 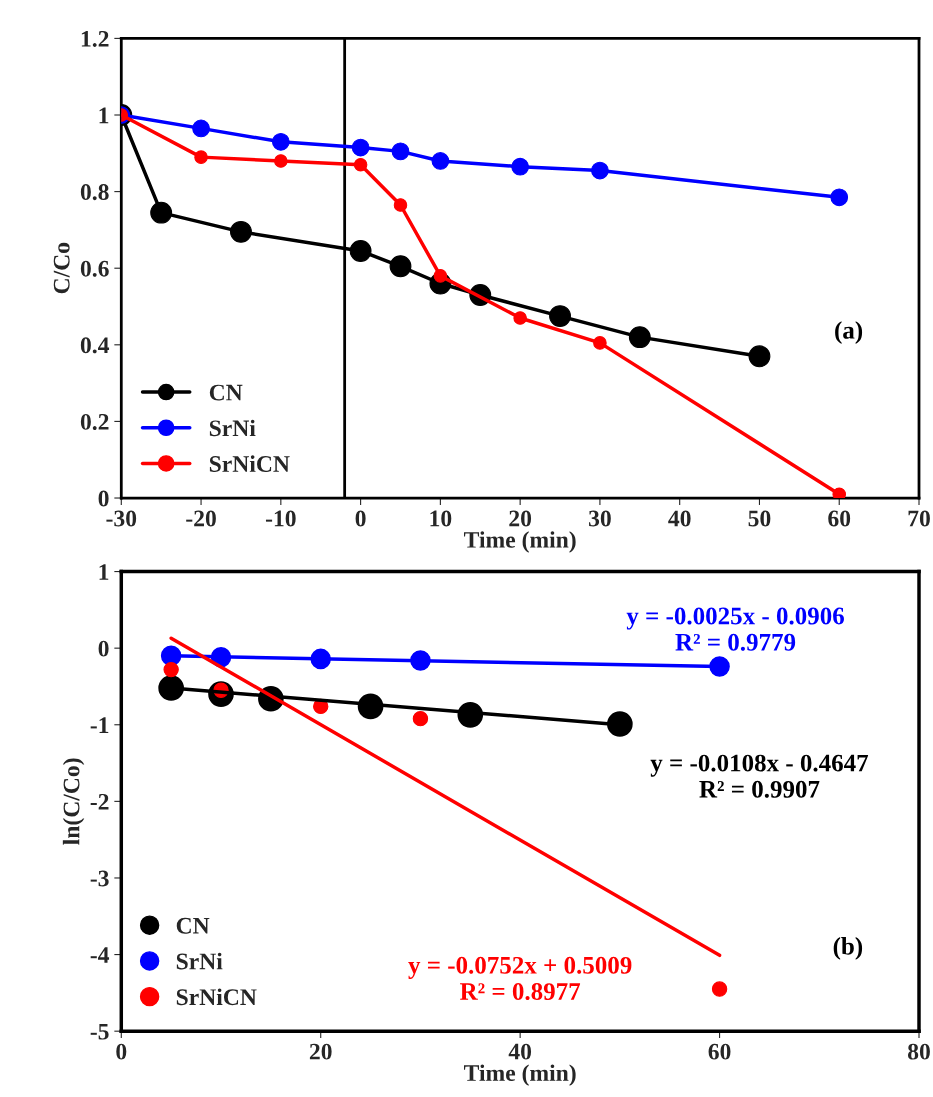 I want to click on y-tick-label: -3, so click(x=99, y=878).